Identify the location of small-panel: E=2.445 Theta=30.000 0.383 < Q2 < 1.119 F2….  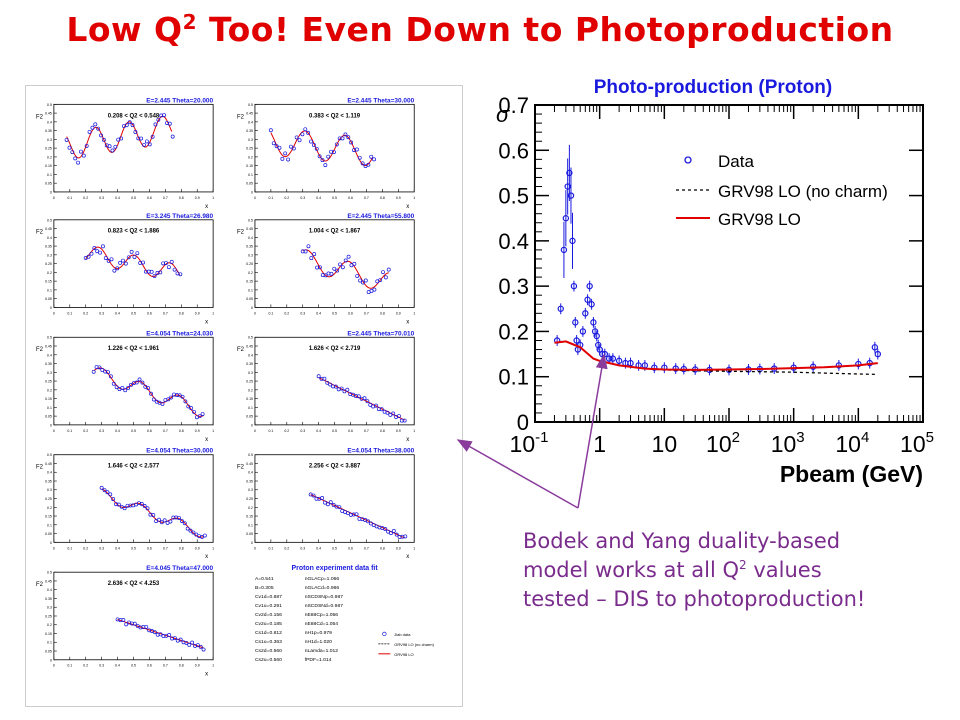
(326, 153).